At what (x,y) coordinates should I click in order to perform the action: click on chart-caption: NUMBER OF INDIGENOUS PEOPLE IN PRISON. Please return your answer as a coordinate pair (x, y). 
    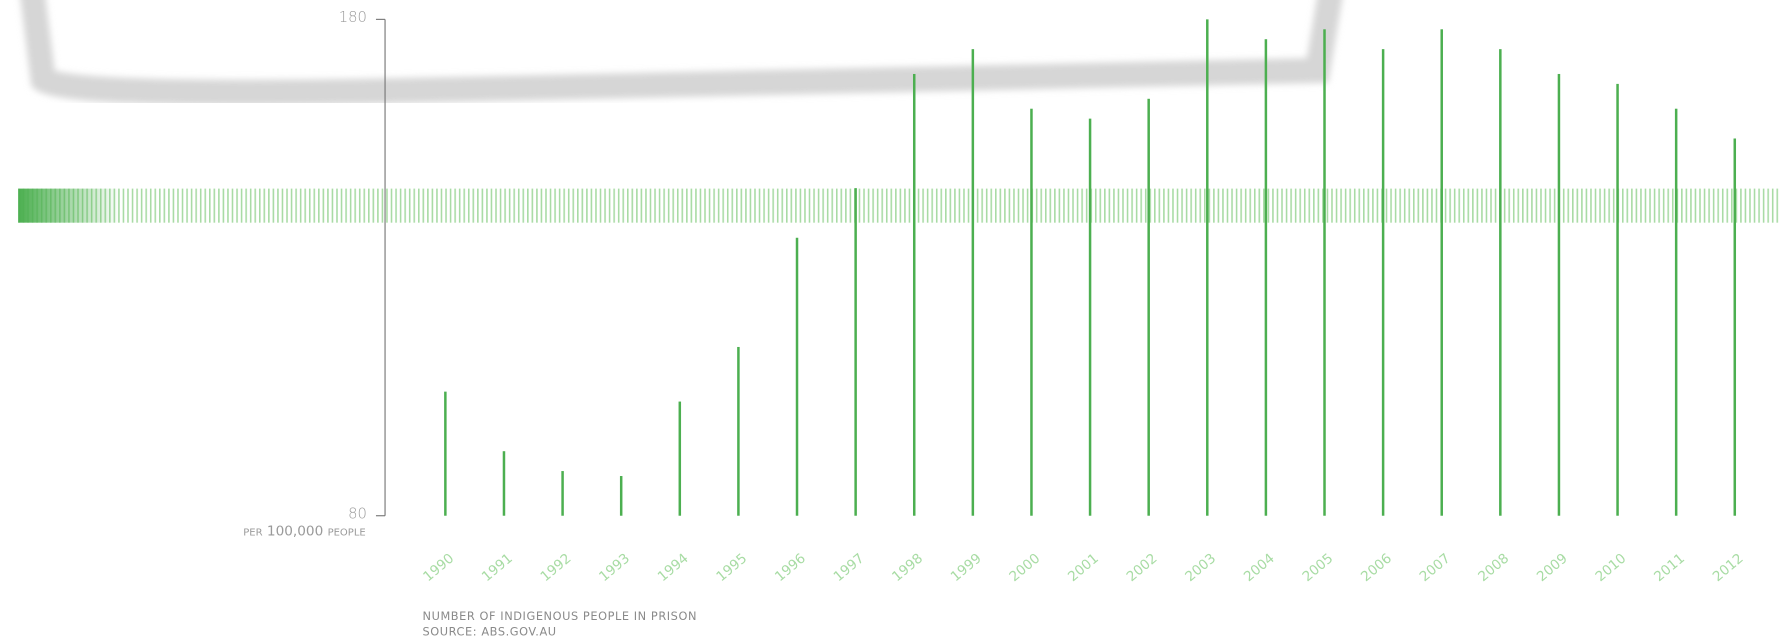
    Looking at the image, I should click on (560, 616).